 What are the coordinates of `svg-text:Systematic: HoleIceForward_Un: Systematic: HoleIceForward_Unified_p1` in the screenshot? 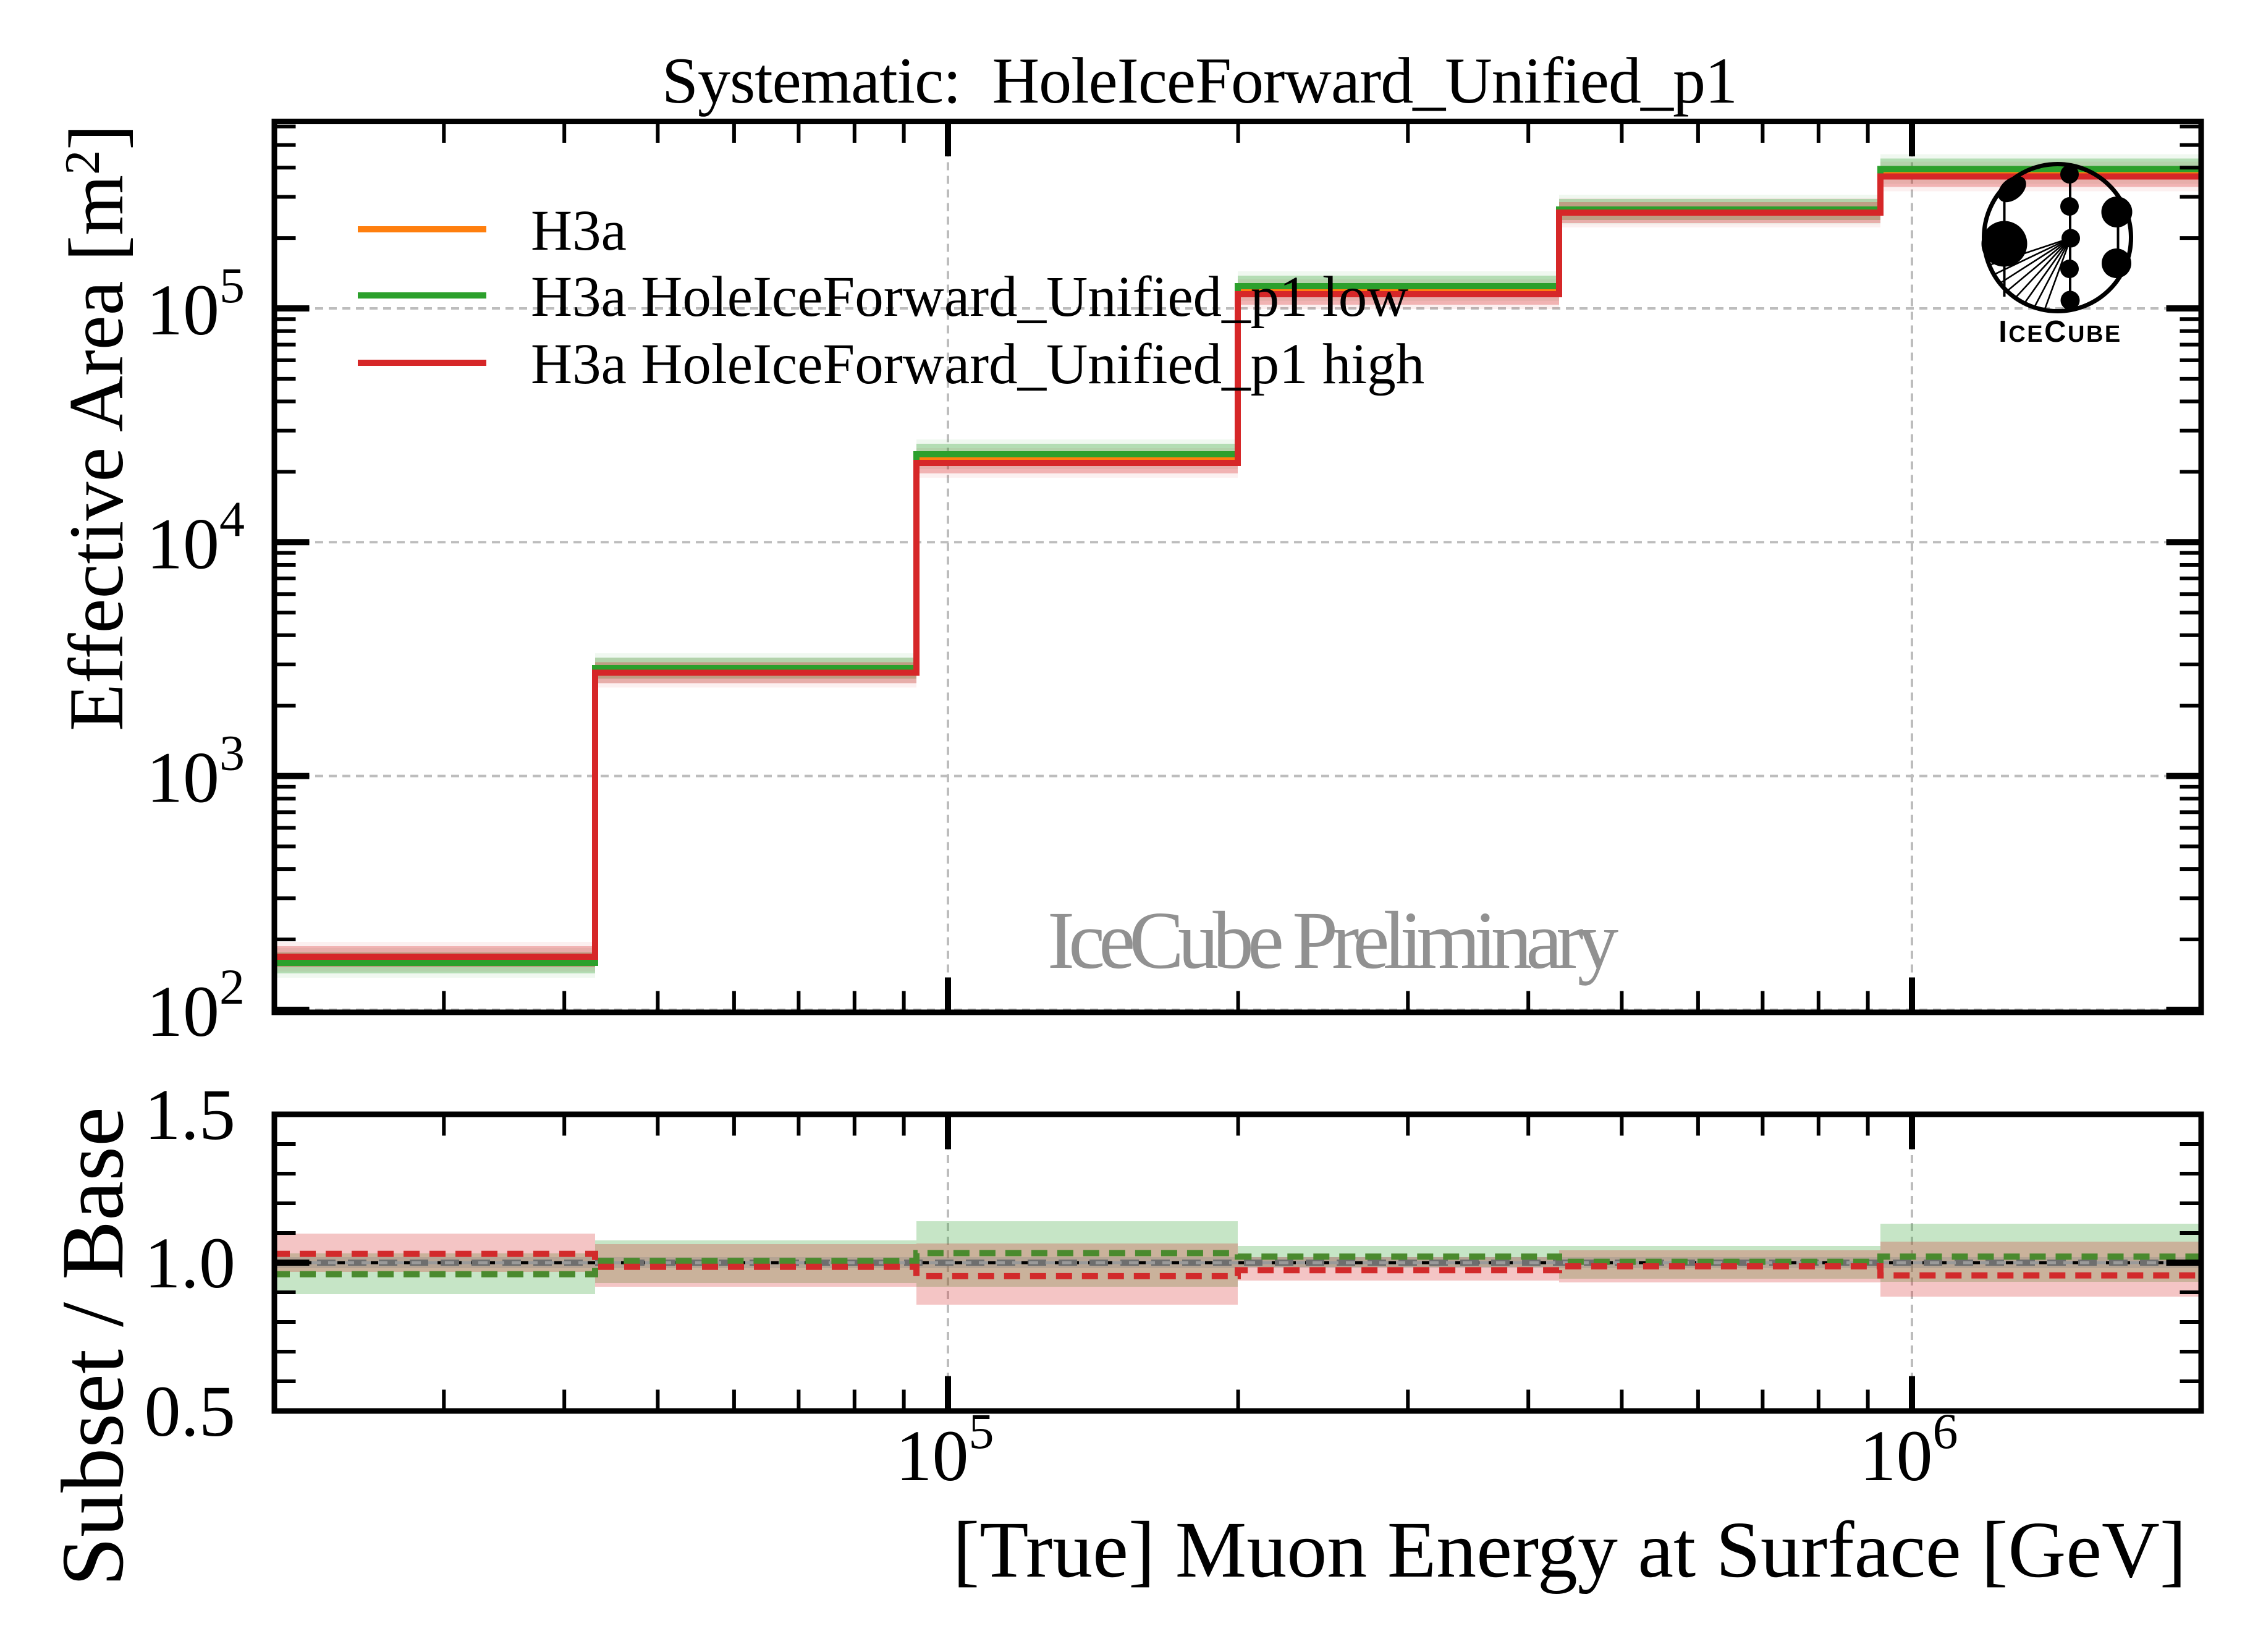 It's located at (1199, 80).